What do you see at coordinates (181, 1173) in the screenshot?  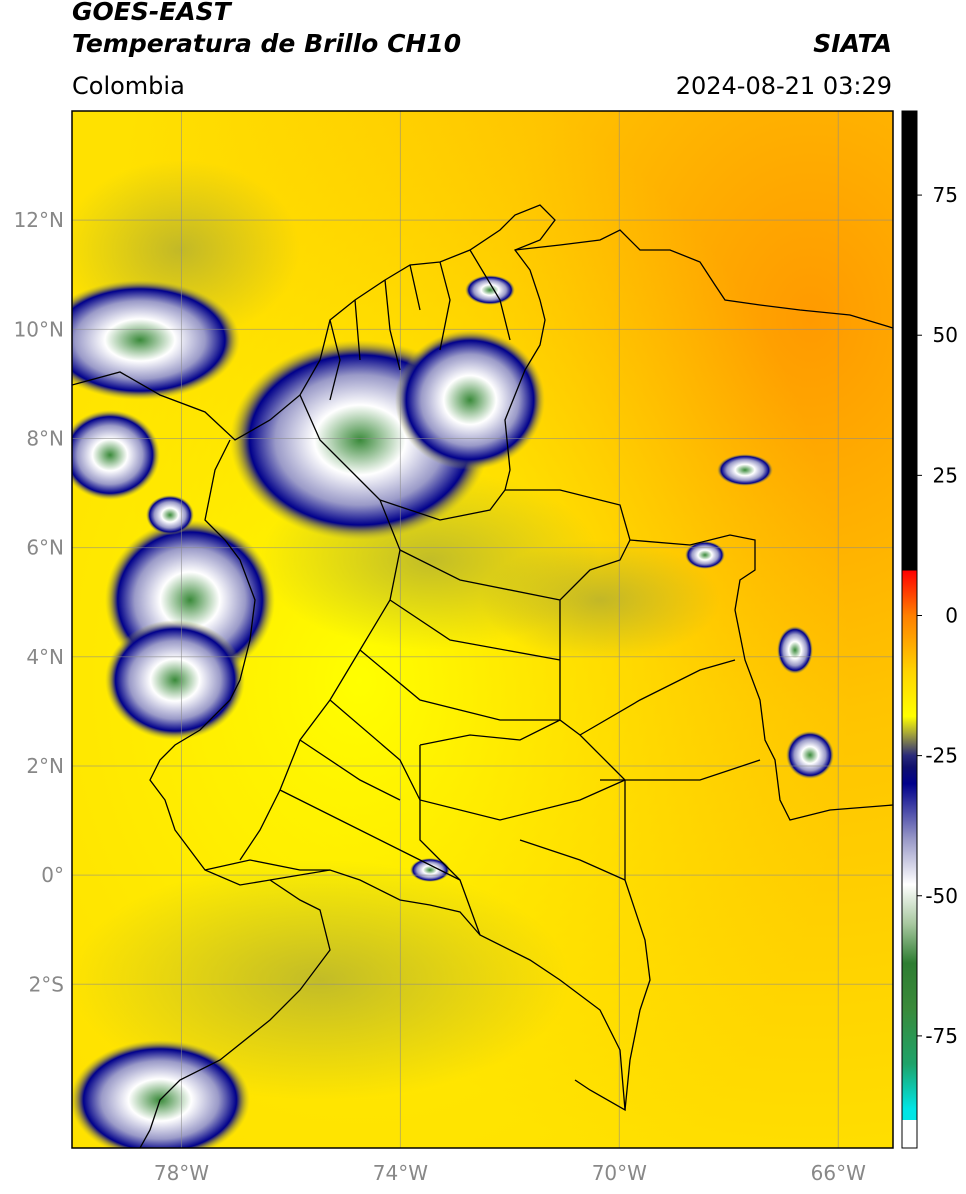 I see `lon-tick-label: 78°W` at bounding box center [181, 1173].